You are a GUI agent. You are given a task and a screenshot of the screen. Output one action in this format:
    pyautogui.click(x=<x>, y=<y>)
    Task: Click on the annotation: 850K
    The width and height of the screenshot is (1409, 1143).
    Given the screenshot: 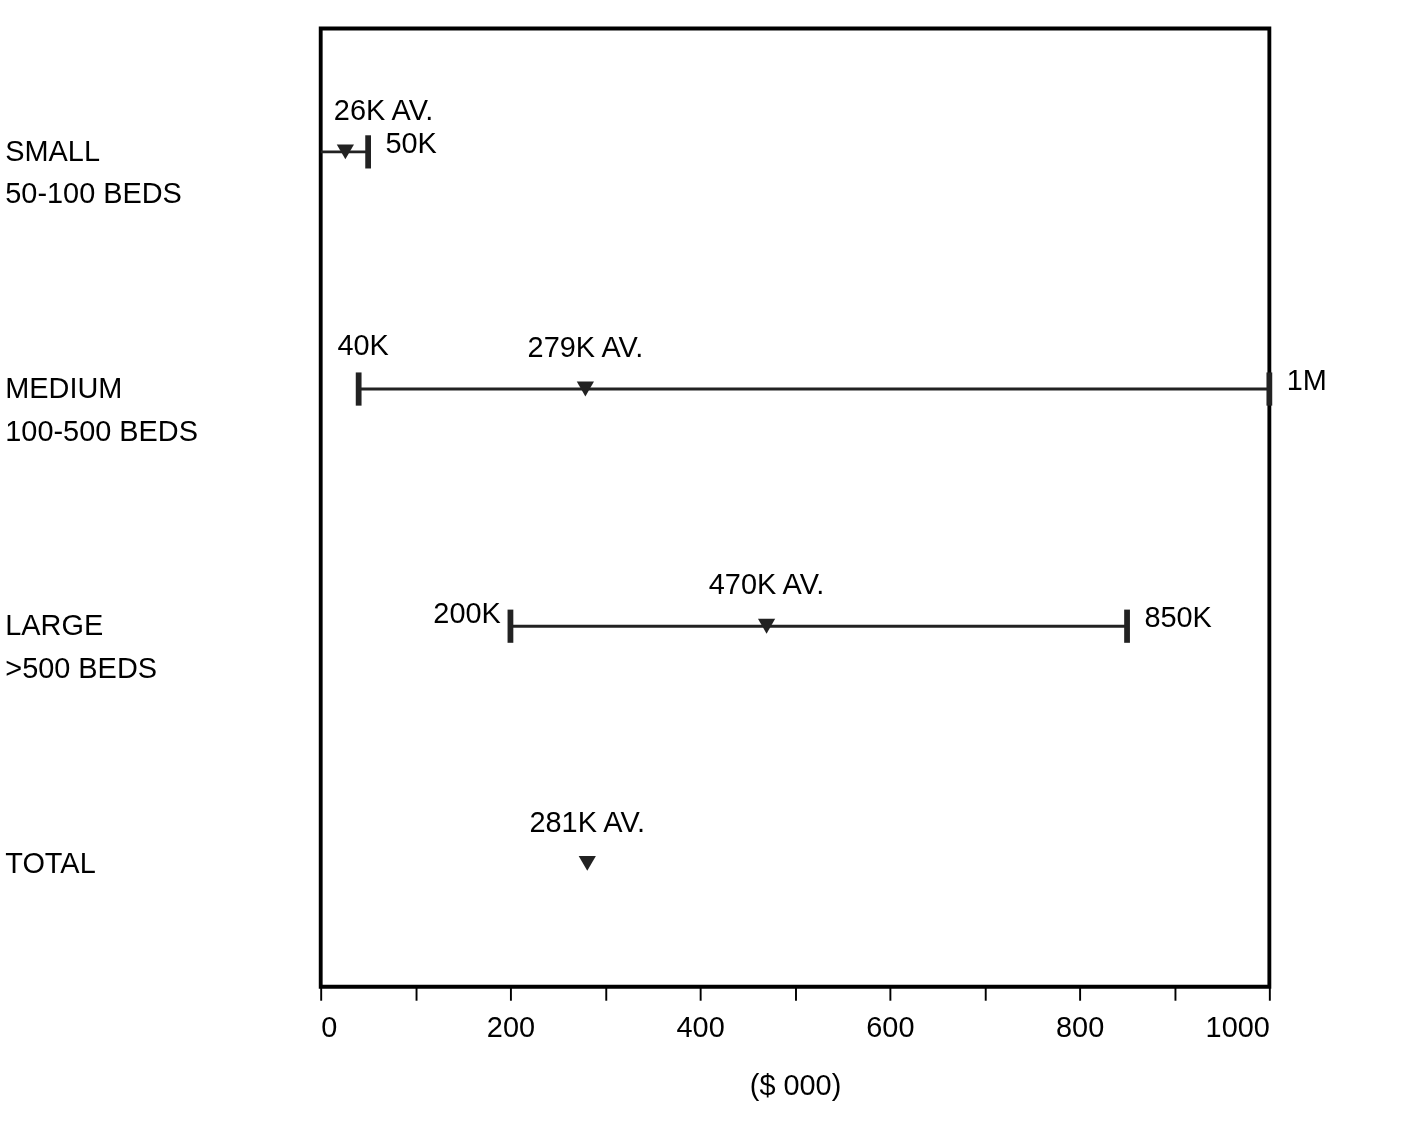 What is the action you would take?
    pyautogui.click(x=1178, y=617)
    